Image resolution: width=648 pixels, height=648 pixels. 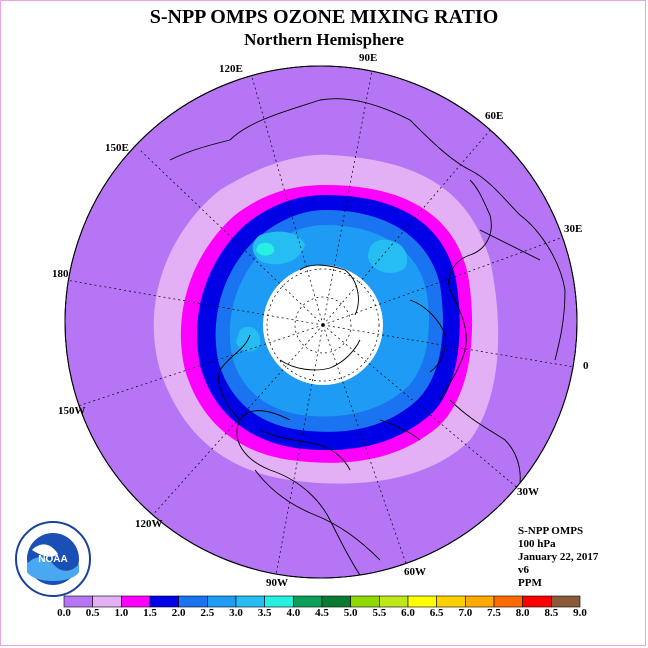 I want to click on colorbar, so click(x=322, y=601).